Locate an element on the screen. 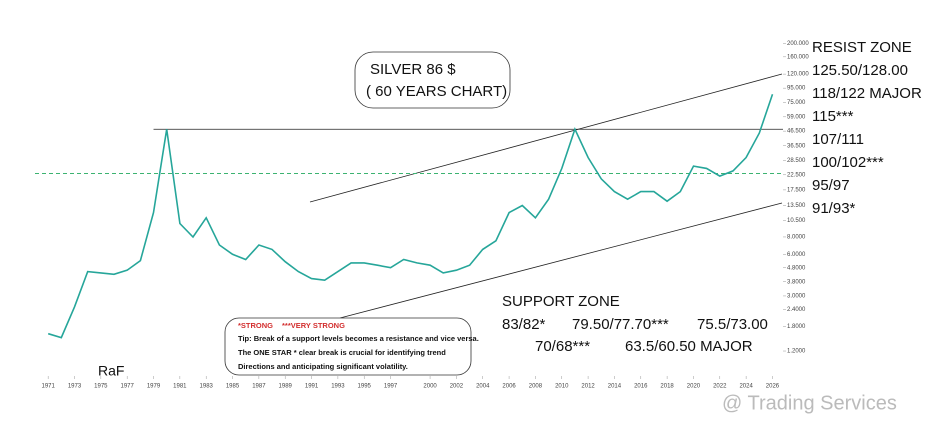  resist-level: 100/102*** is located at coordinates (848, 162).